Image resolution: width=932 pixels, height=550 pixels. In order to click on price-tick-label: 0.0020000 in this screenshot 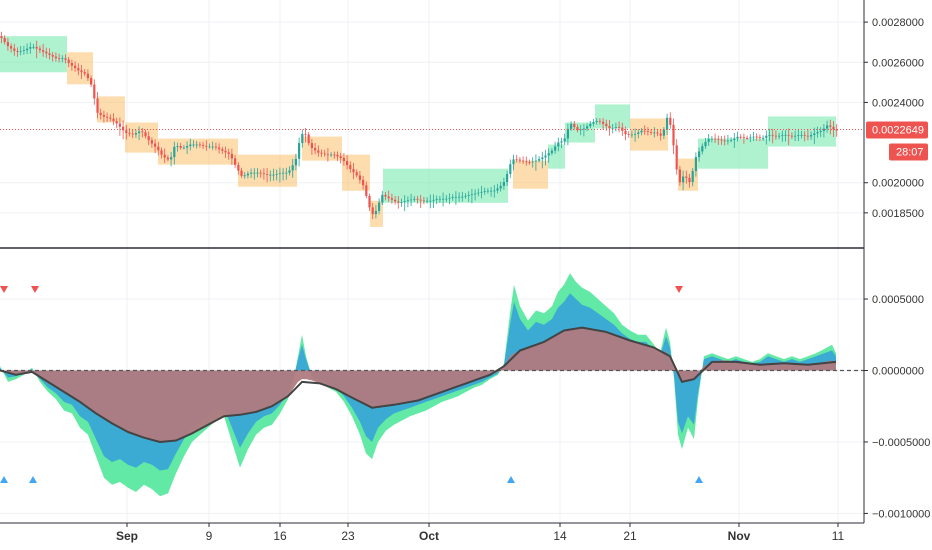, I will do `click(898, 184)`.